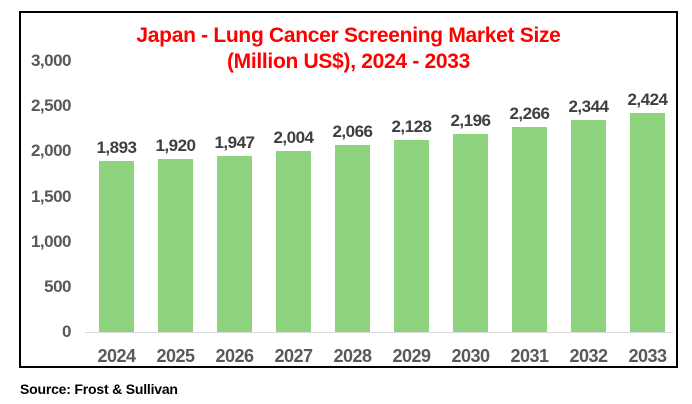 This screenshot has width=692, height=404. I want to click on x-tick-label-2032: 2032, so click(588, 356).